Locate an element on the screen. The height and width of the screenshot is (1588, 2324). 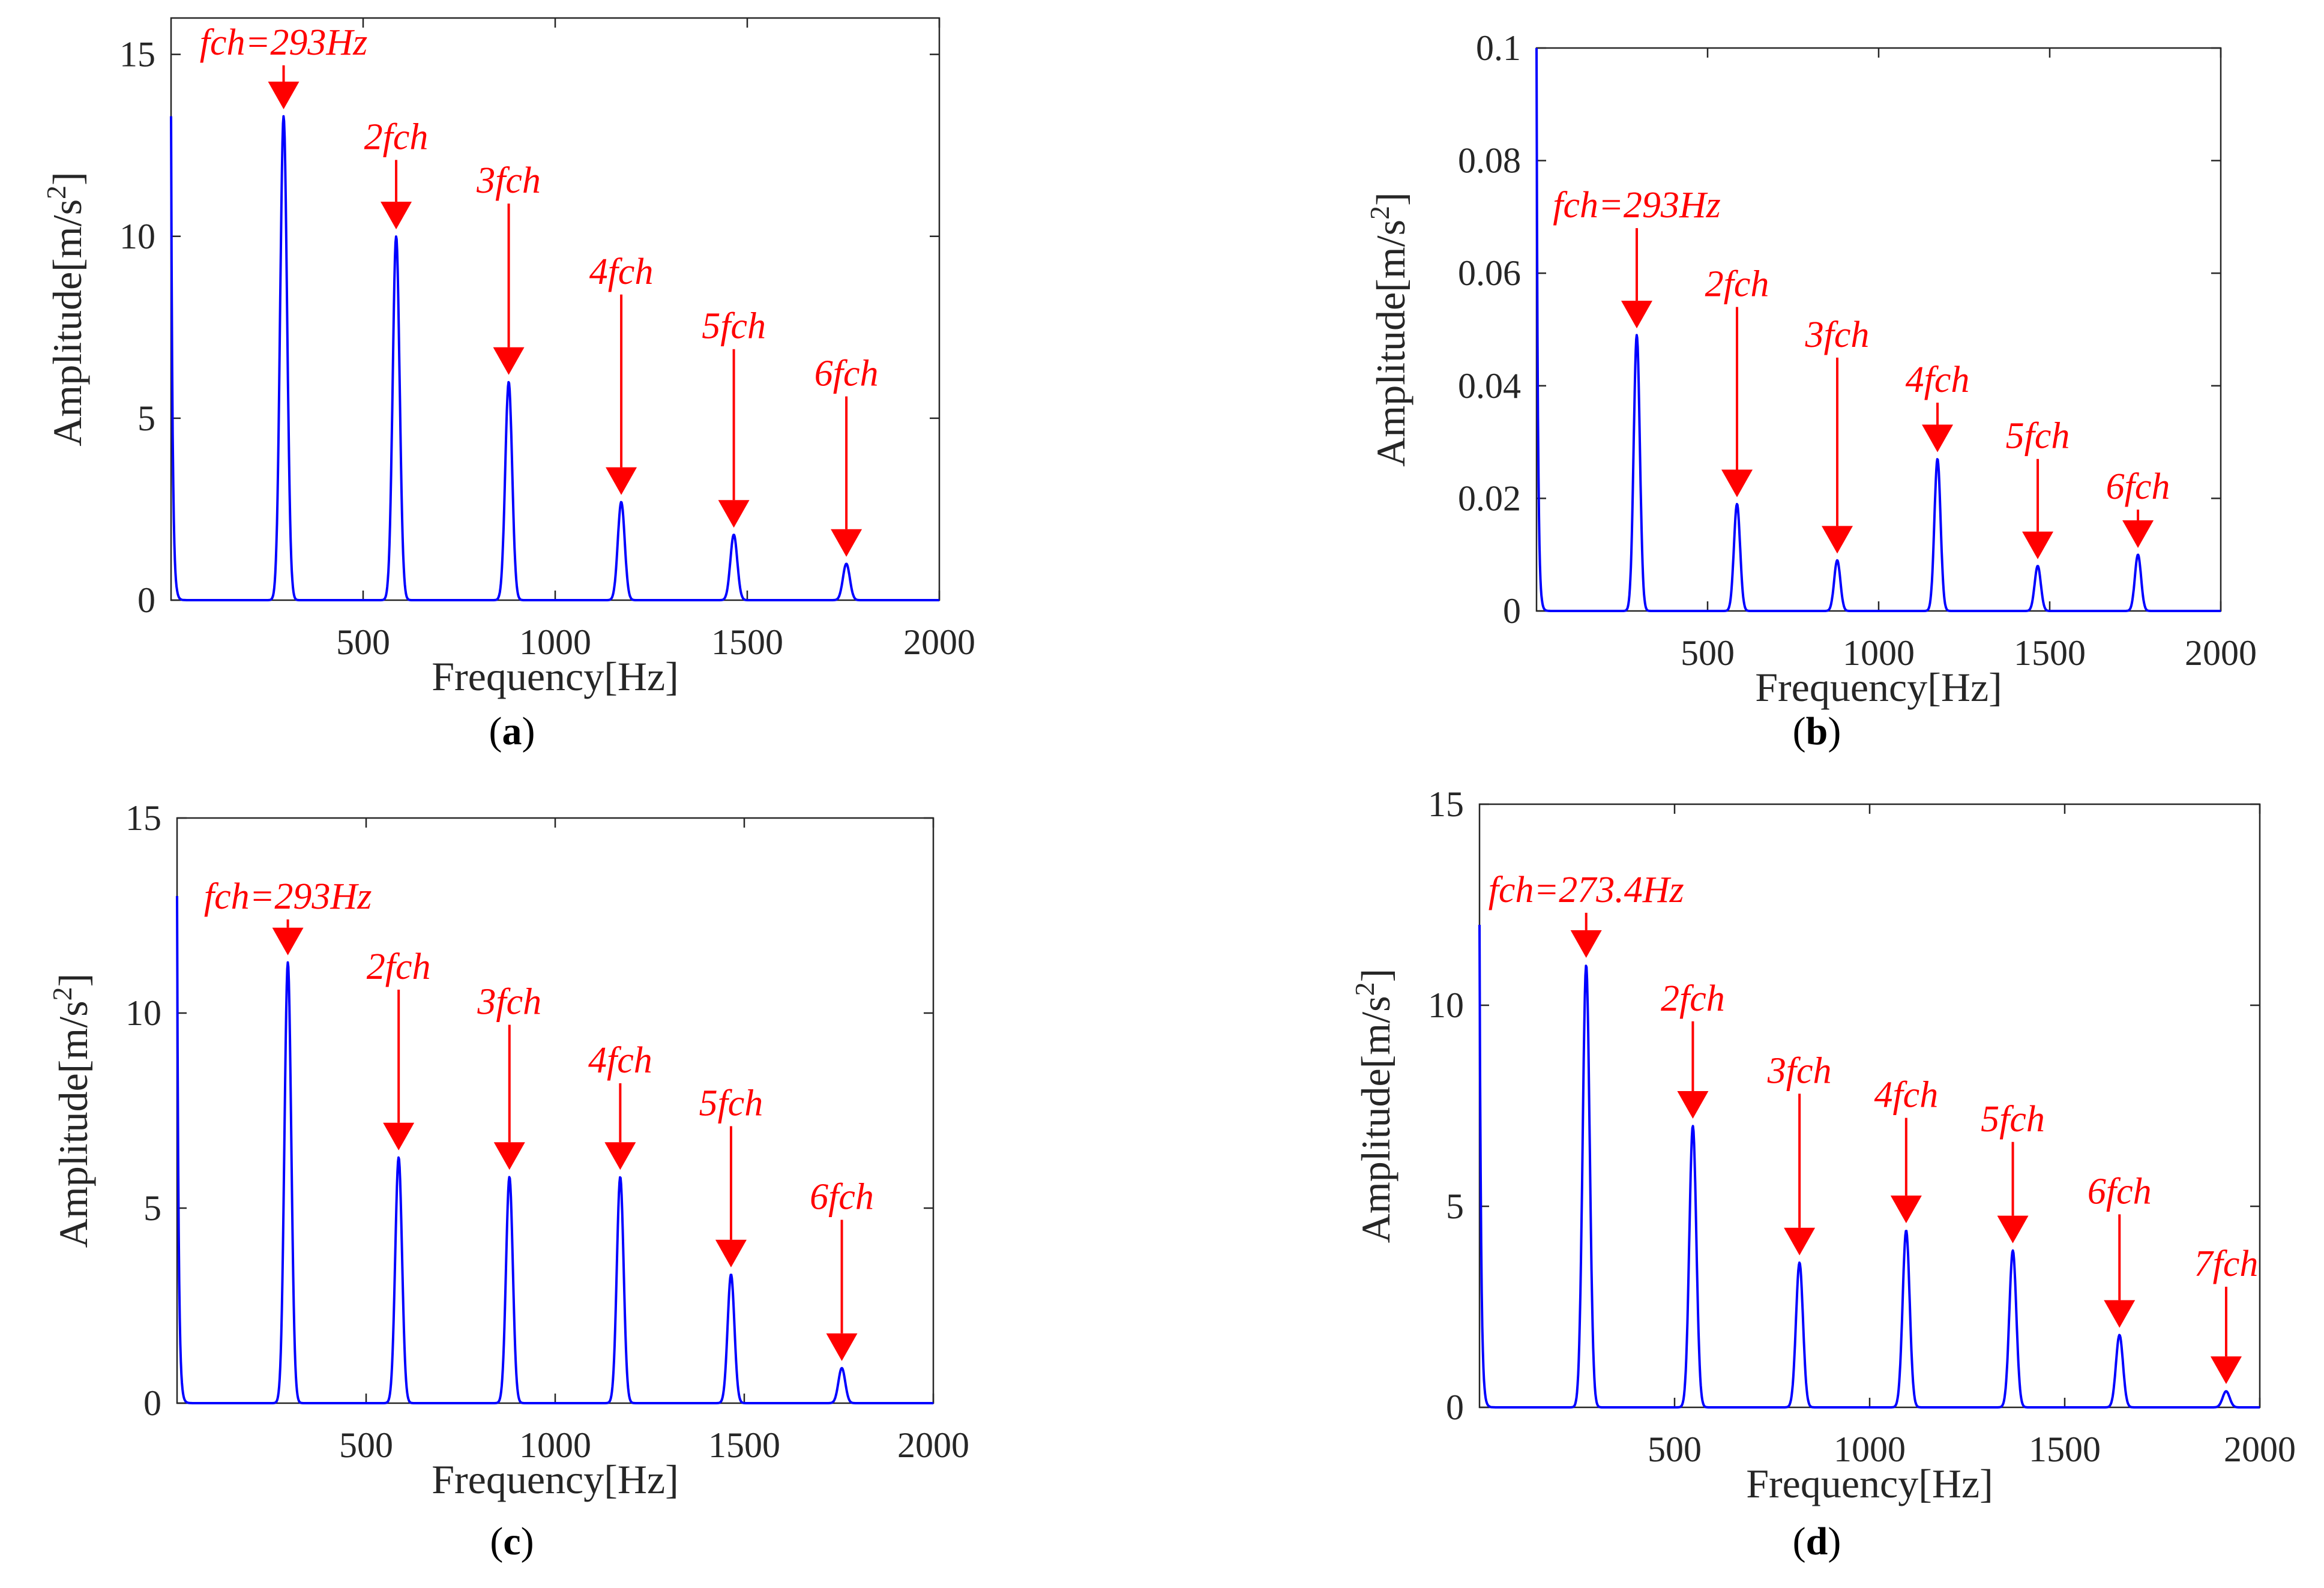
peak-label: 7fch is located at coordinates (2226, 1264).